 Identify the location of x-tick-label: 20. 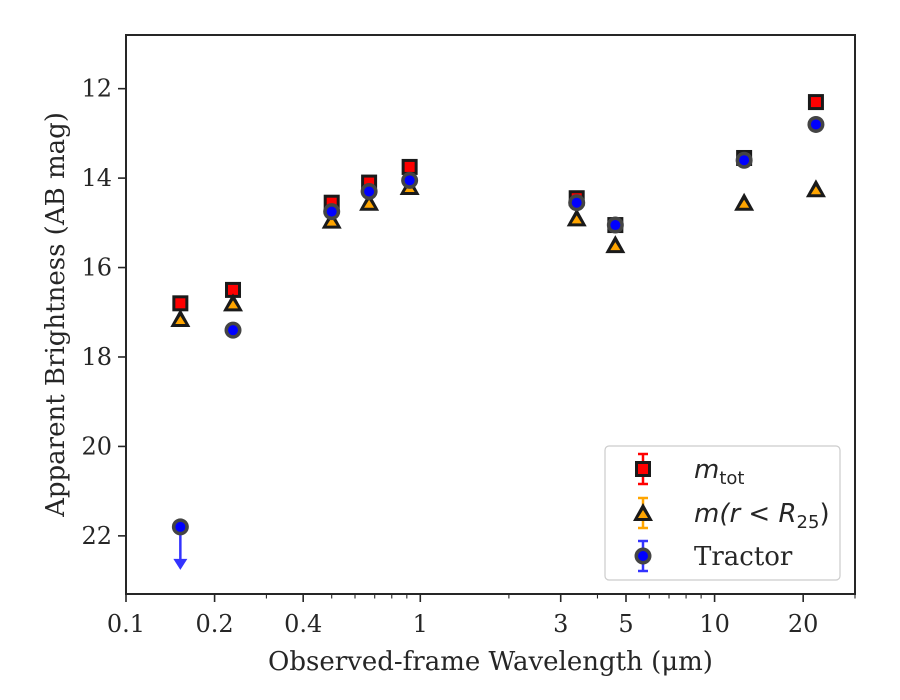
(803, 624).